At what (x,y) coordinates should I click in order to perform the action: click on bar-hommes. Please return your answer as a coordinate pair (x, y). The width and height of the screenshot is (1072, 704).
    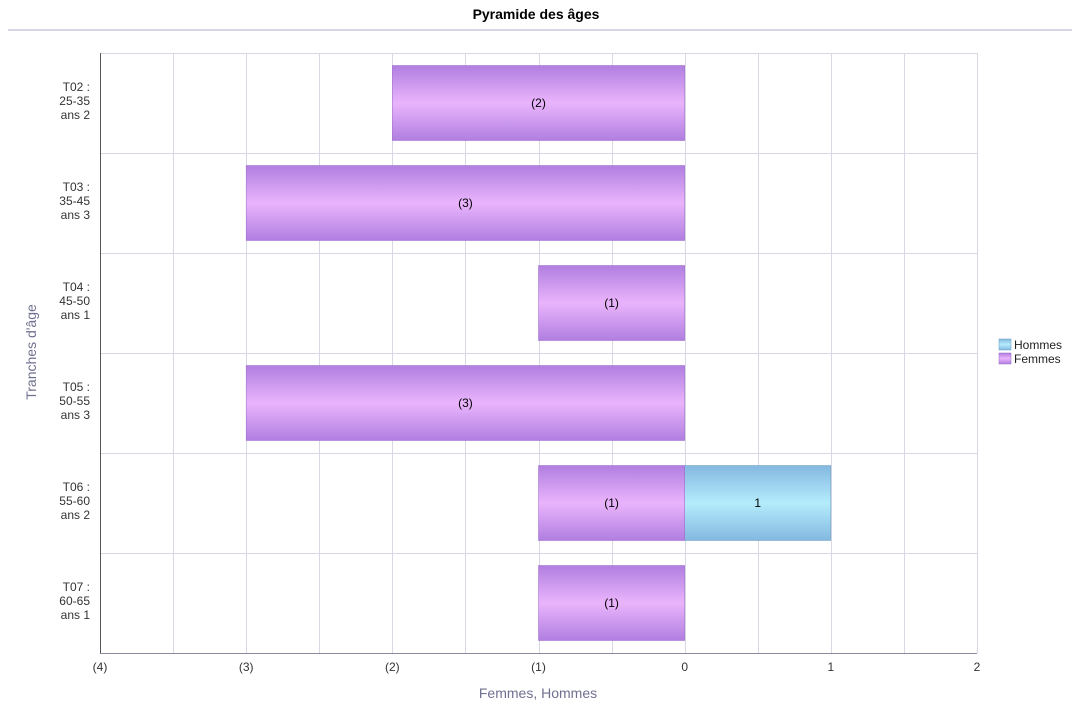
    Looking at the image, I should click on (758, 503).